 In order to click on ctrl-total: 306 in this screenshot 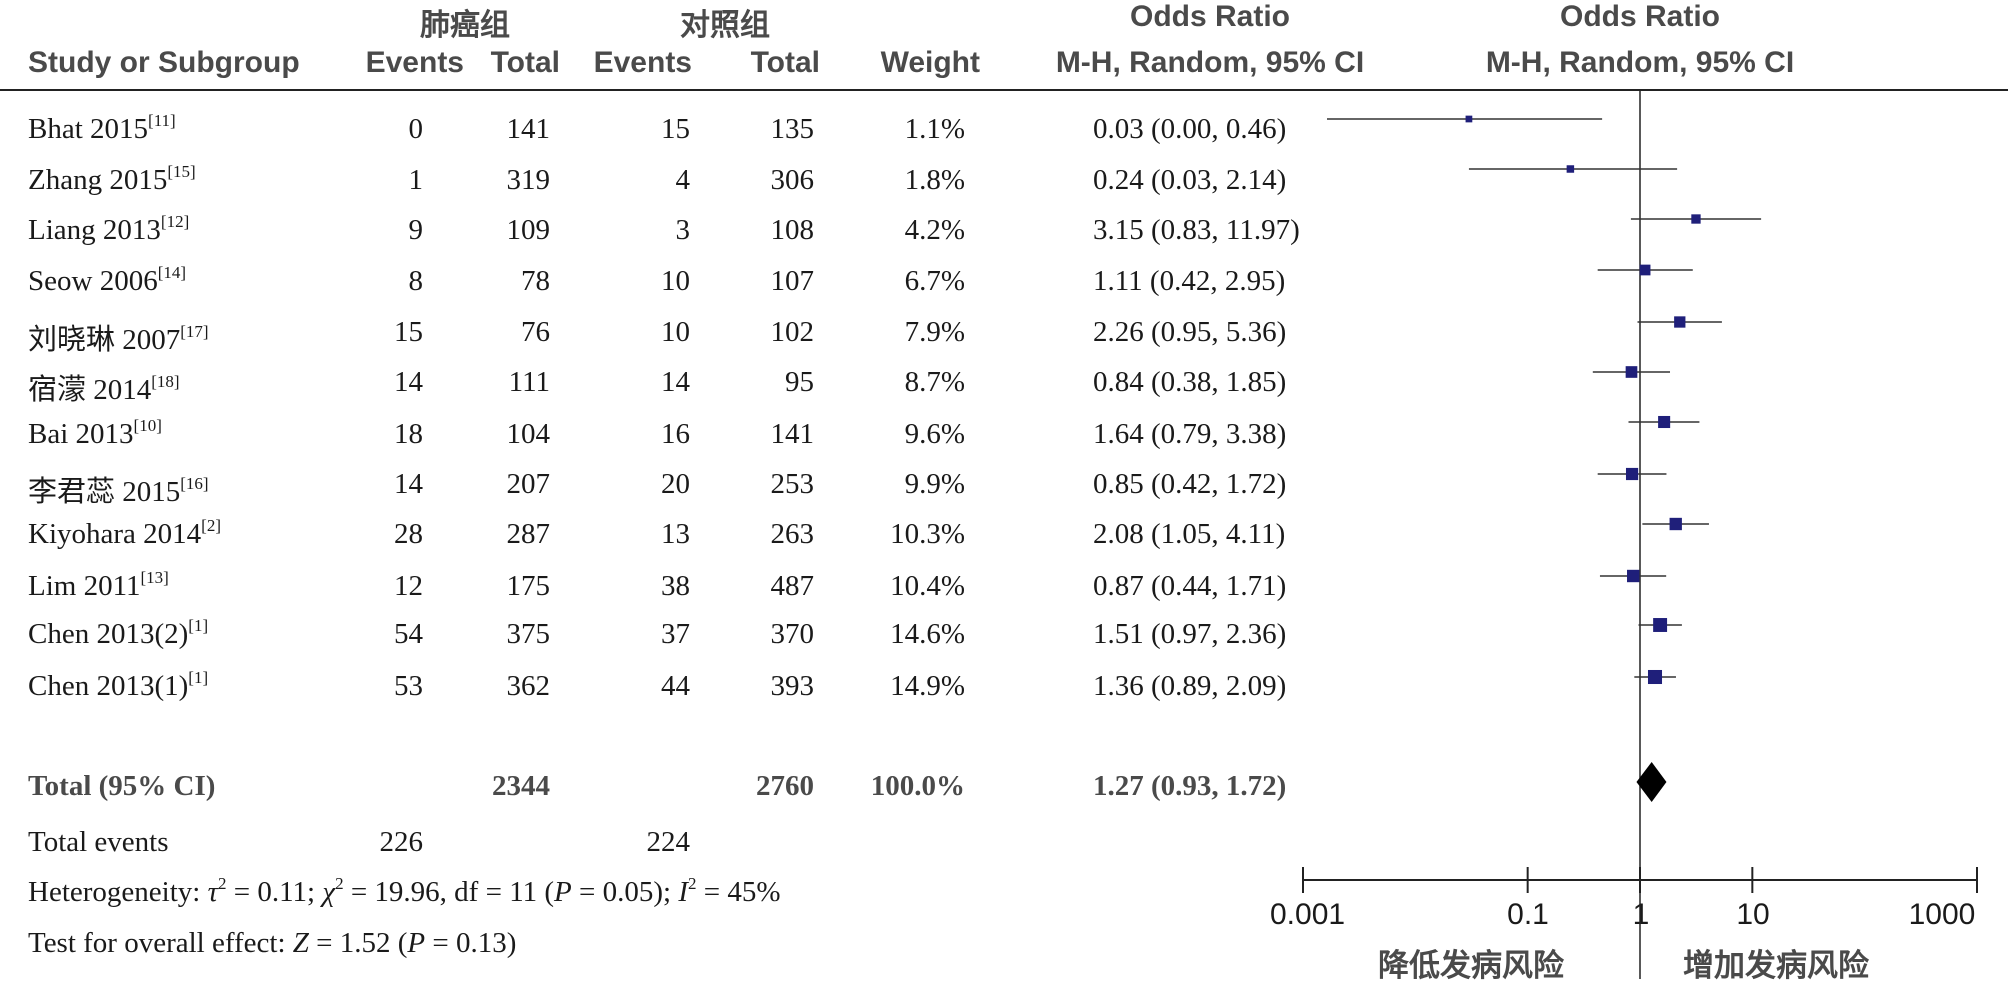, I will do `click(792, 180)`.